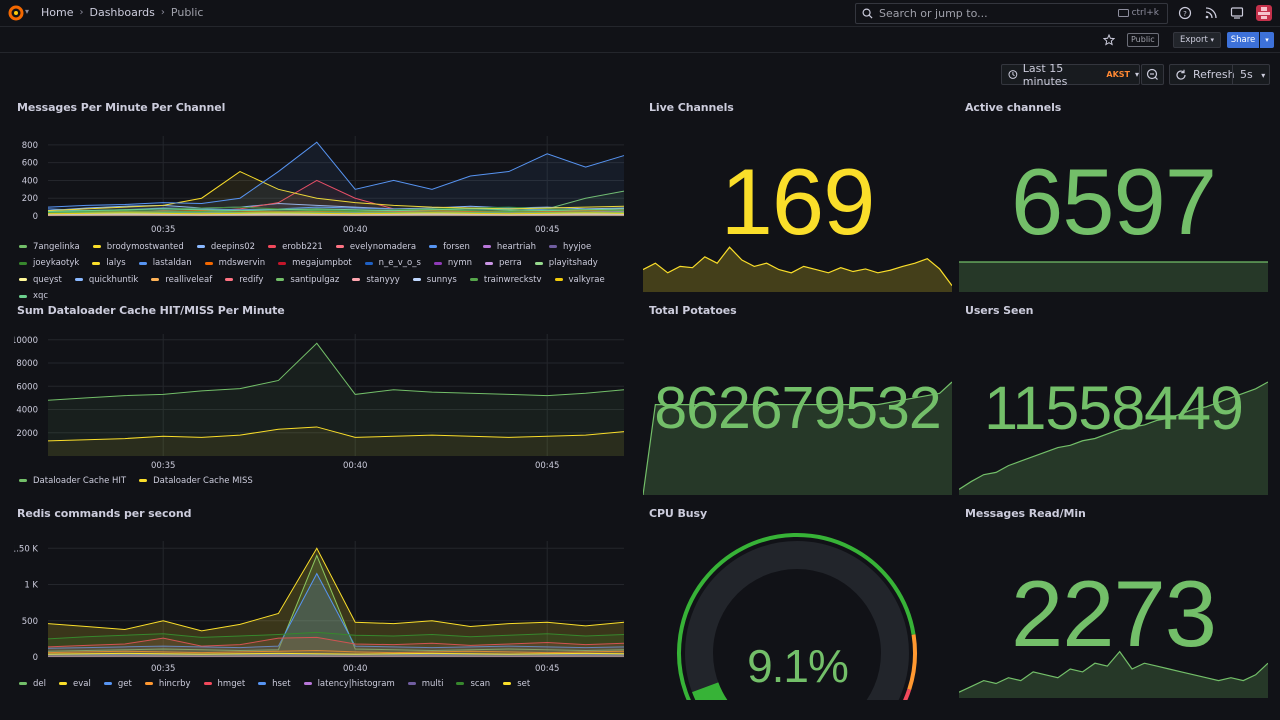 This screenshot has width=1280, height=720. I want to click on legend-item: trainwreckstv, so click(505, 280).